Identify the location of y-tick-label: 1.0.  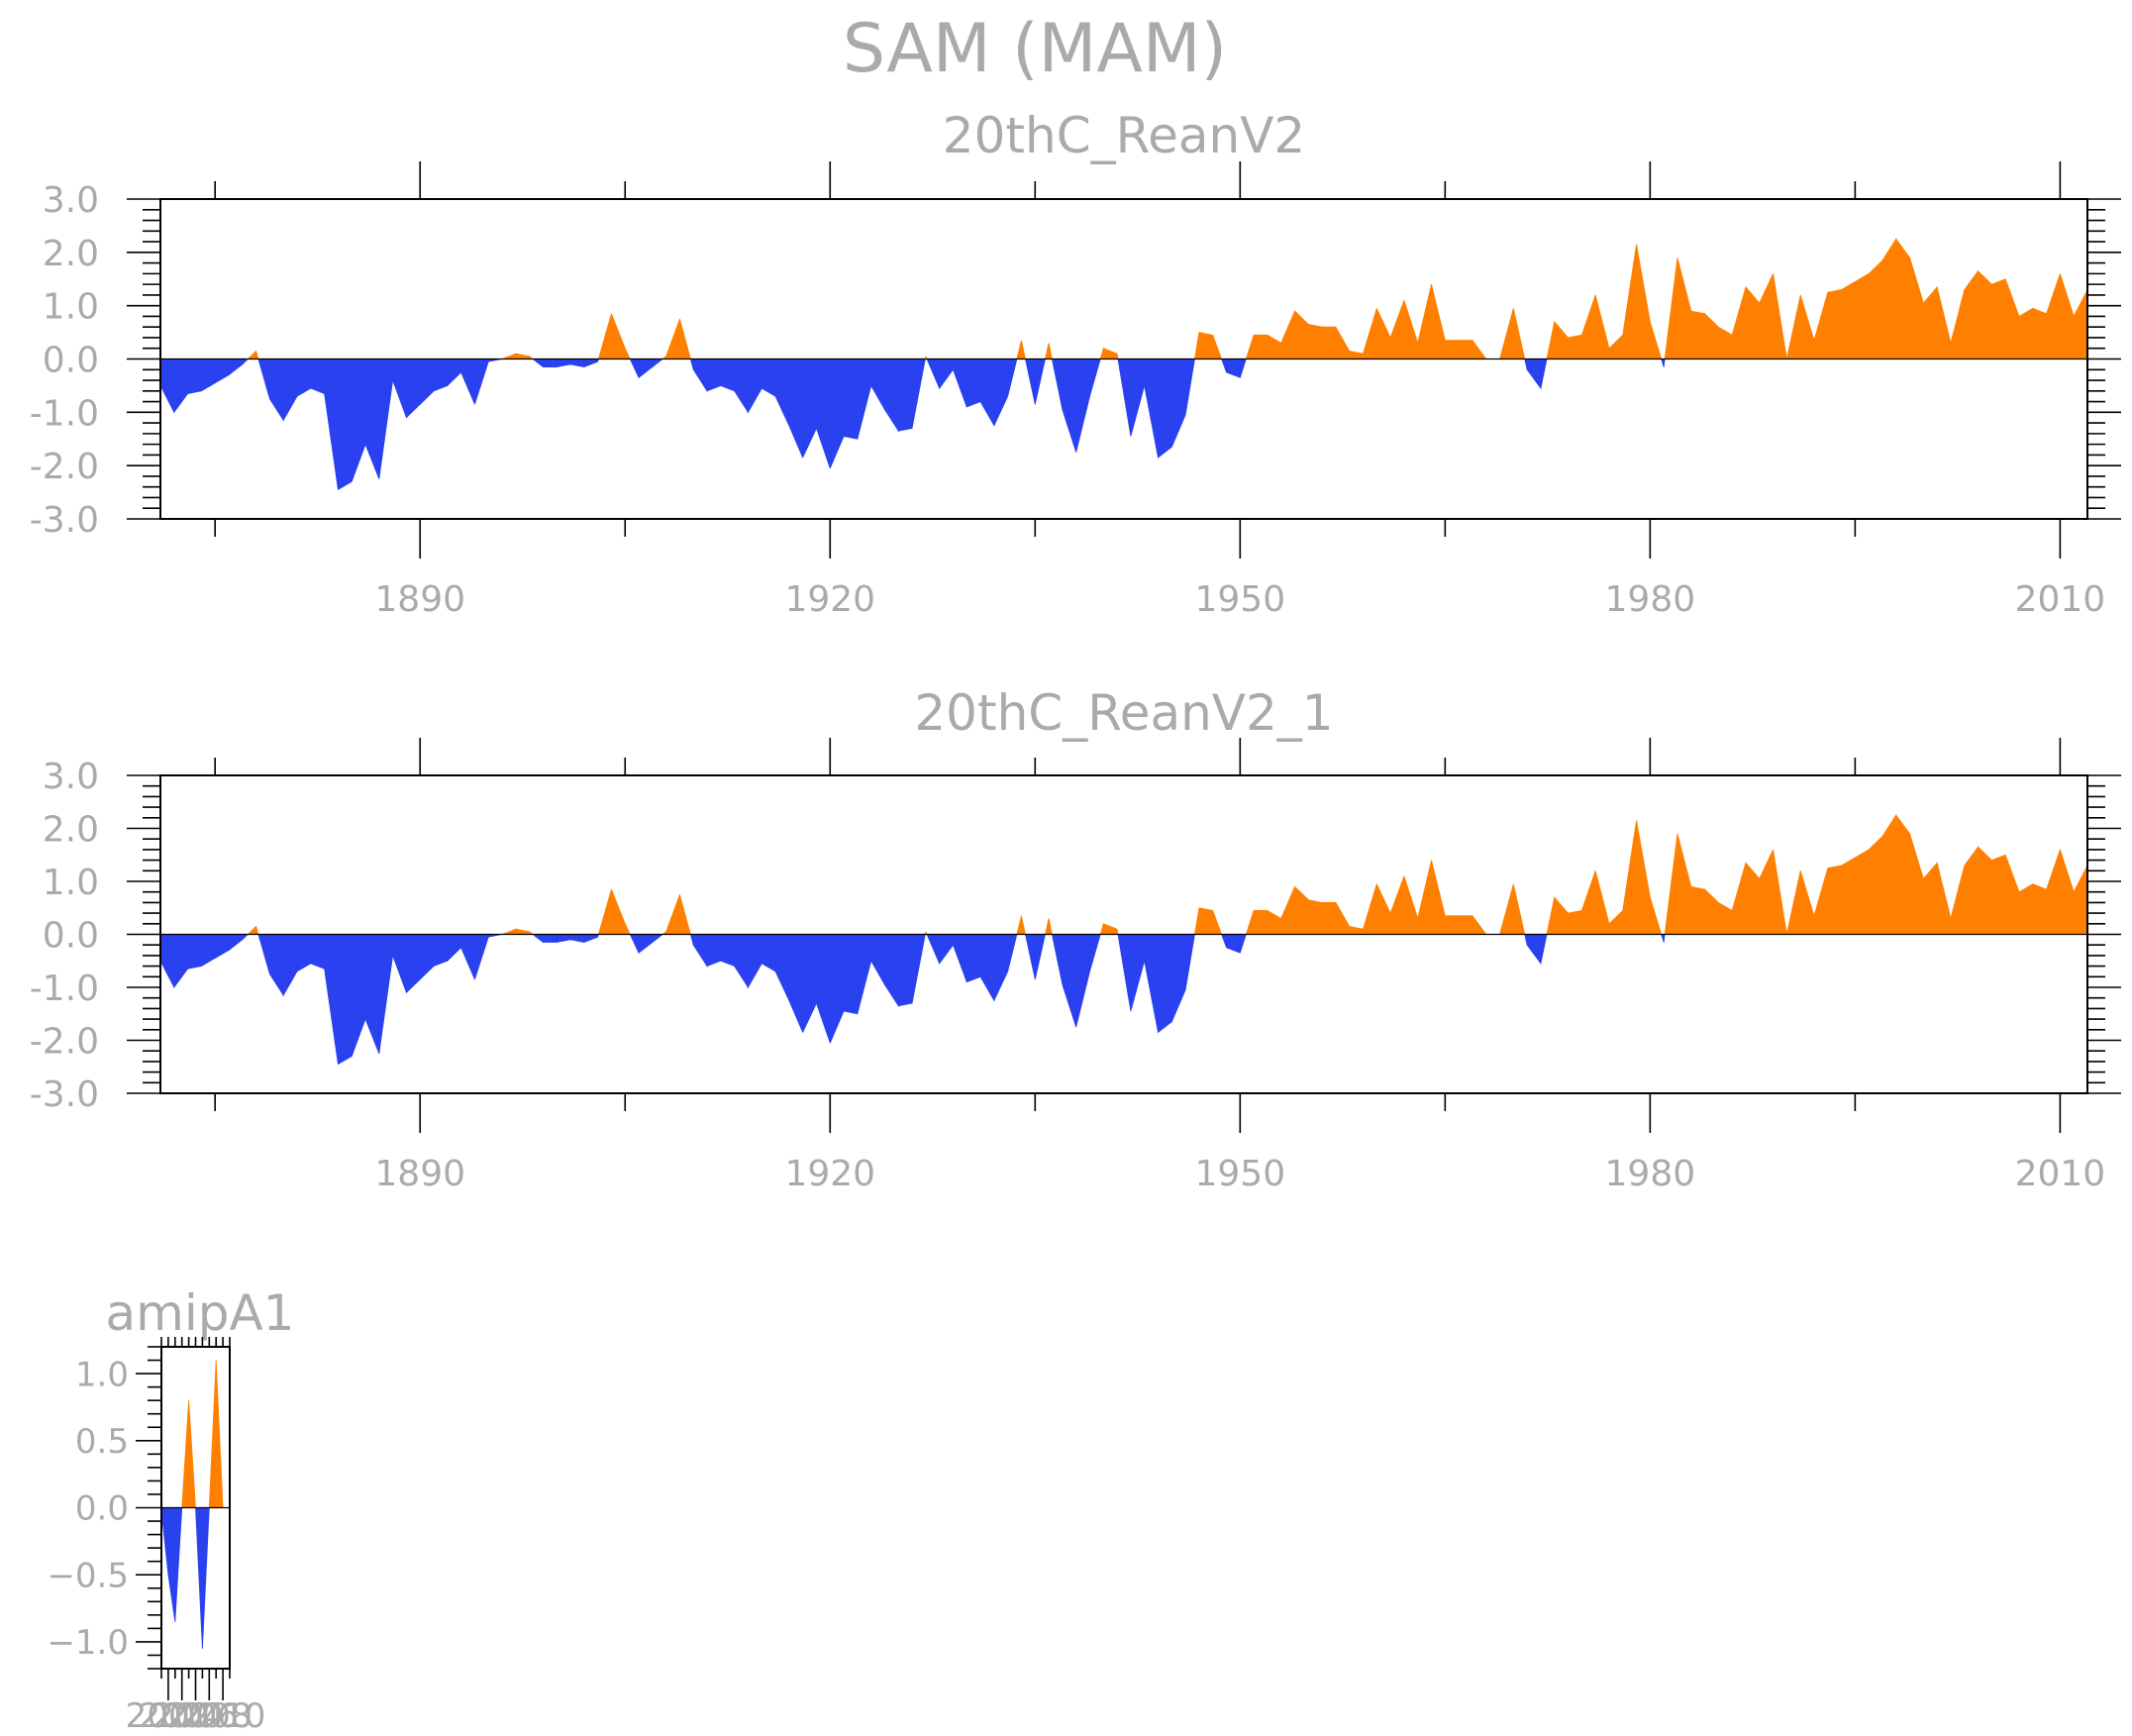
(102, 1374).